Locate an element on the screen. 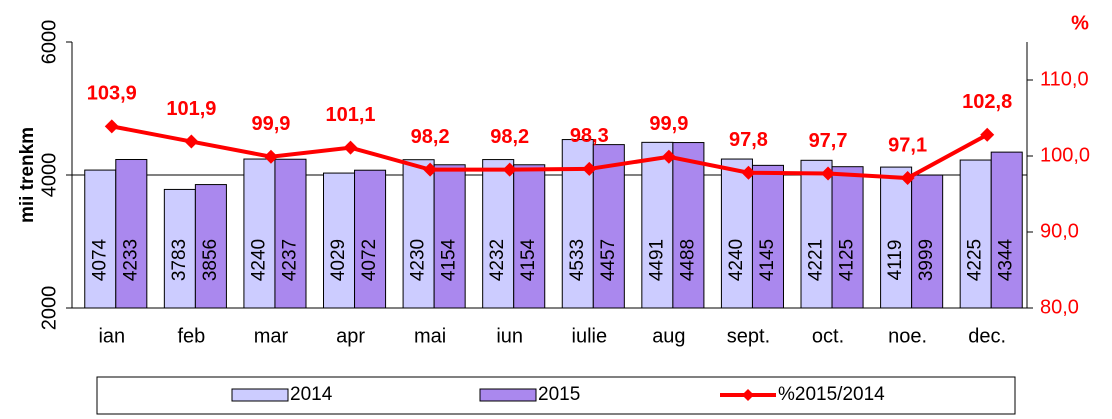 Image resolution: width=1112 pixels, height=419 pixels. y-tick-label: 4000 is located at coordinates (49, 175).